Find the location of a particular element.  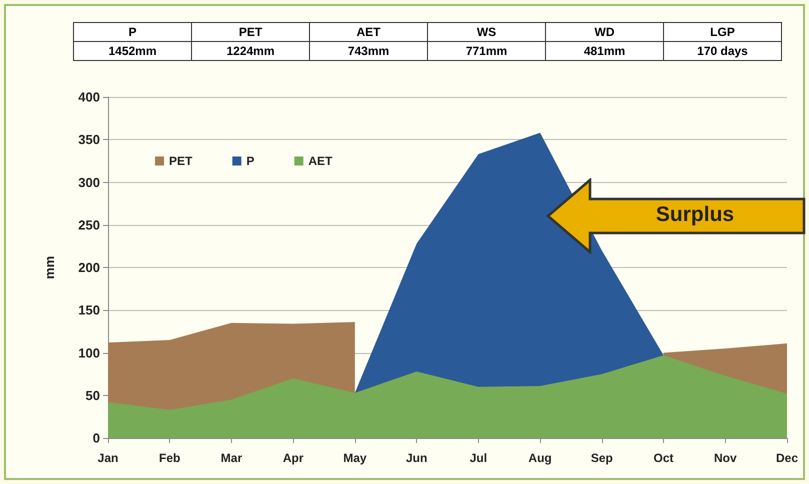

x-tick-label: Jul is located at coordinates (479, 458).